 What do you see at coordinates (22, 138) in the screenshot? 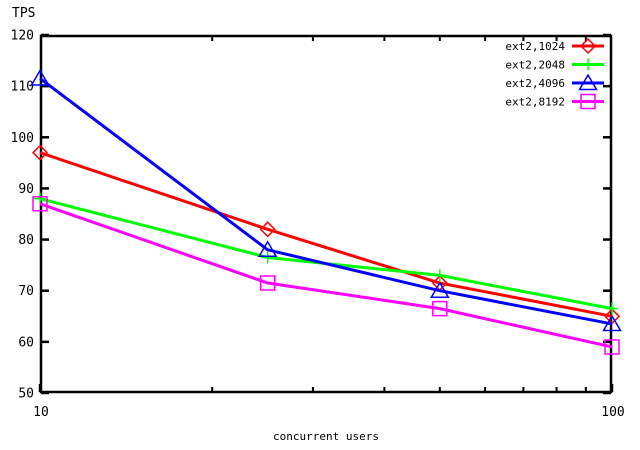
I see `y-tick-label: 100` at bounding box center [22, 138].